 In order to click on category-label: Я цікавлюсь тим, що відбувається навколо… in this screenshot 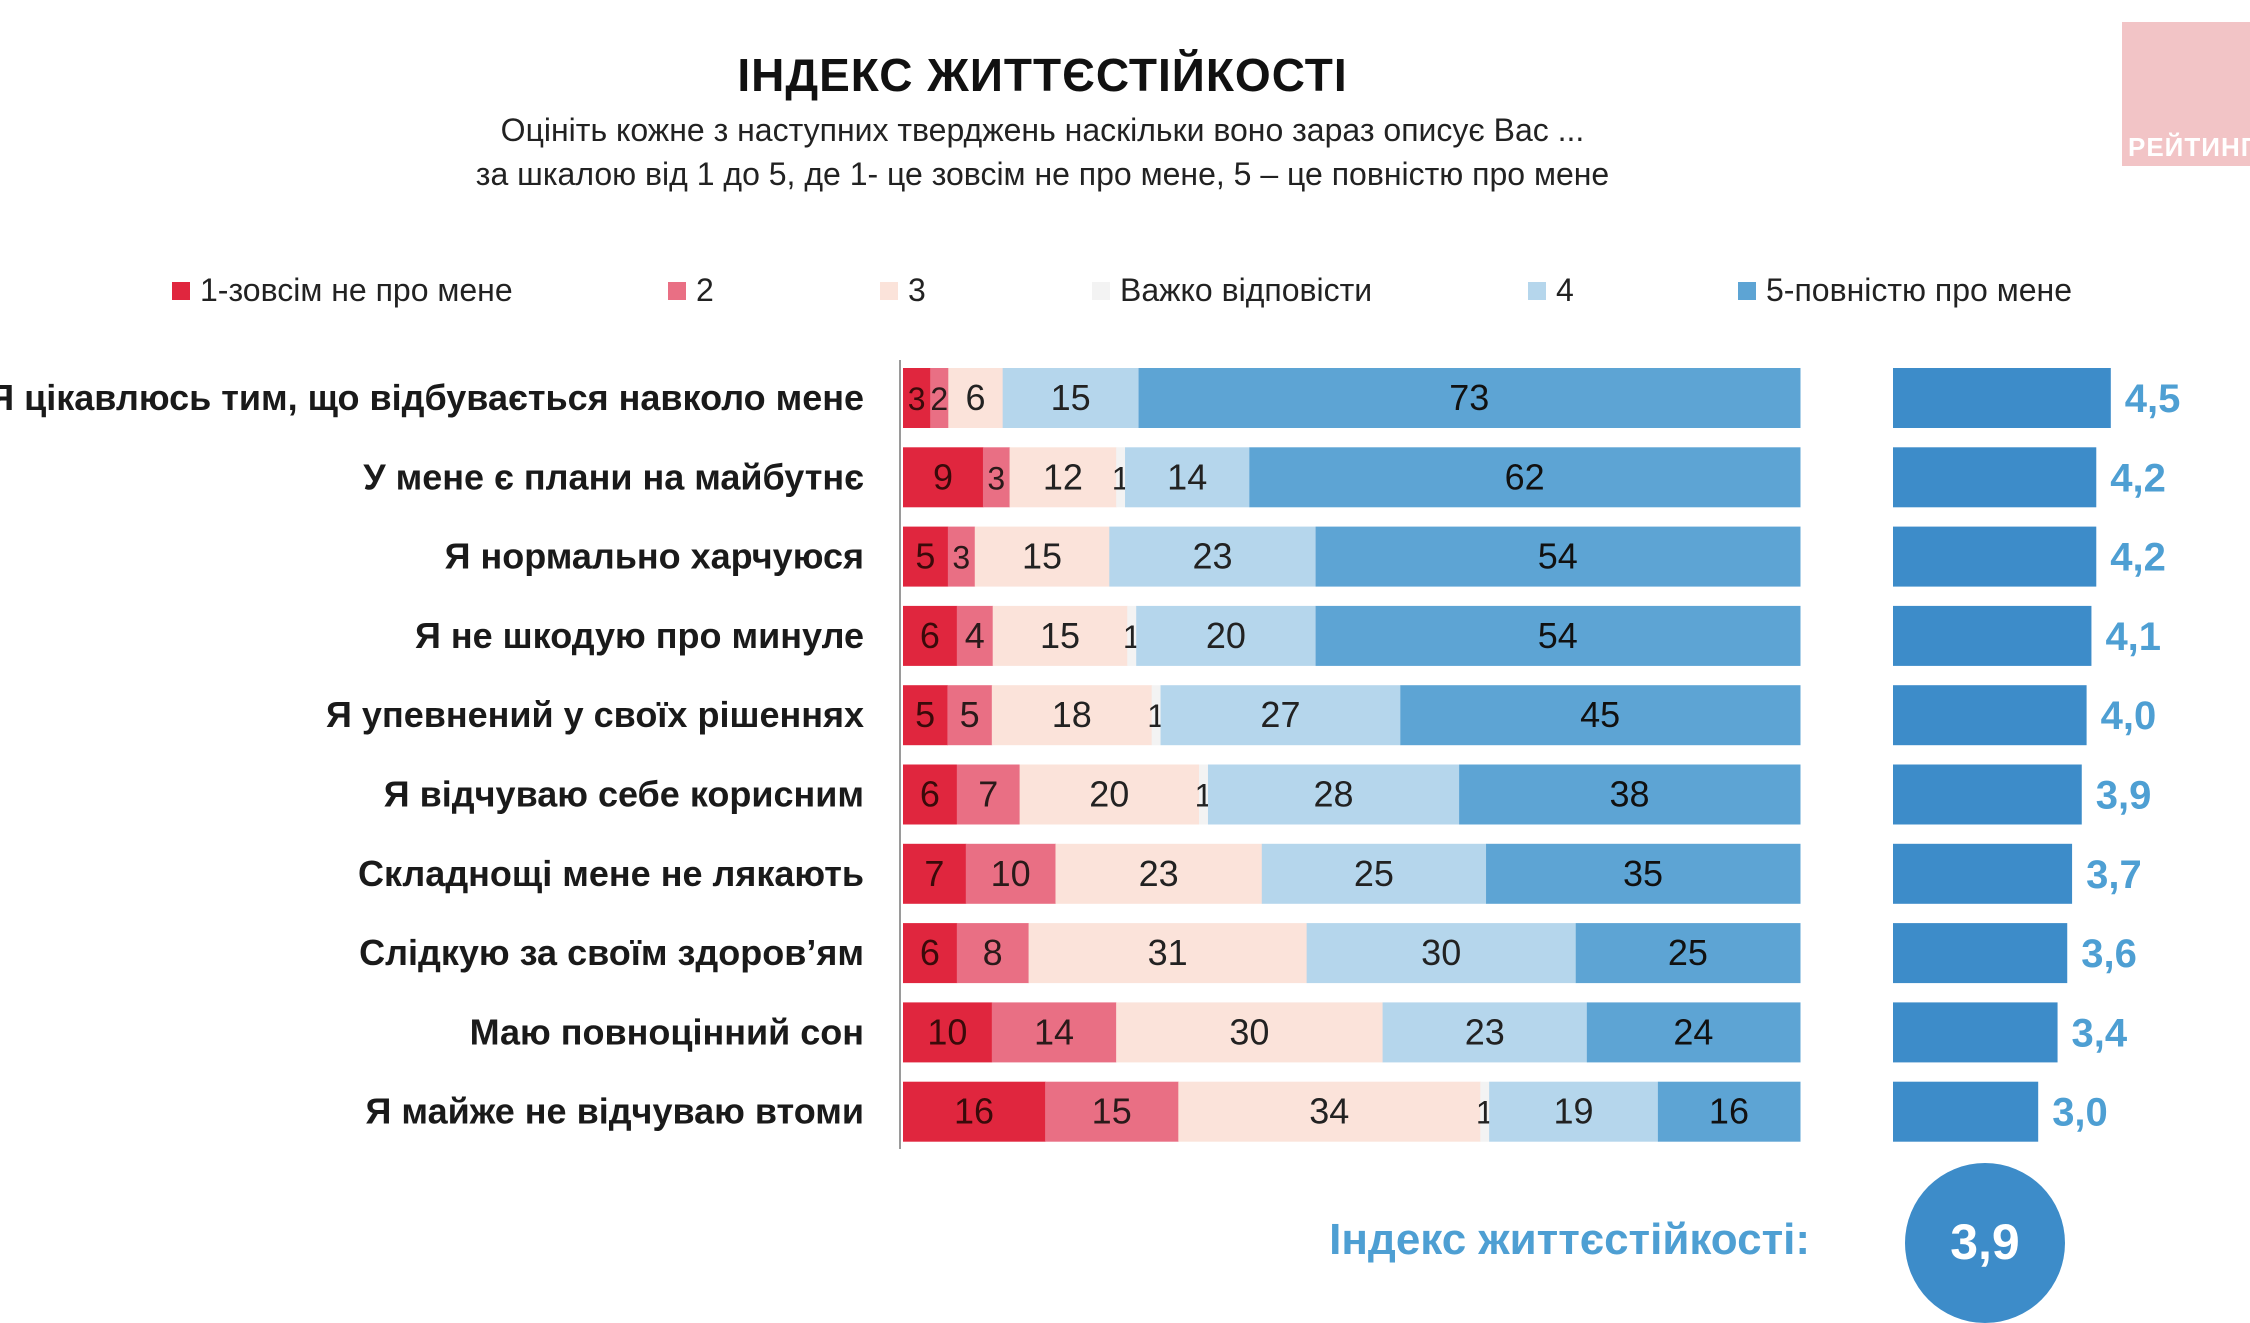, I will do `click(432, 397)`.